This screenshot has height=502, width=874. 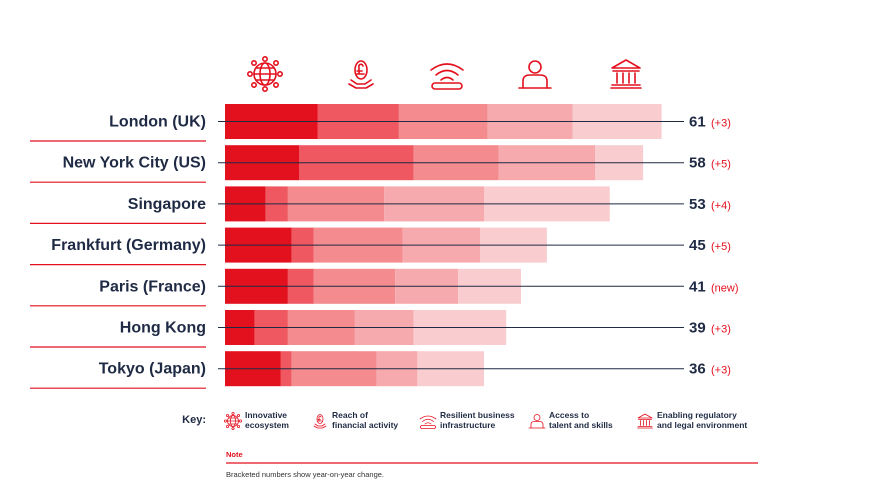 What do you see at coordinates (697, 204) in the screenshot?
I see `score-value: 53` at bounding box center [697, 204].